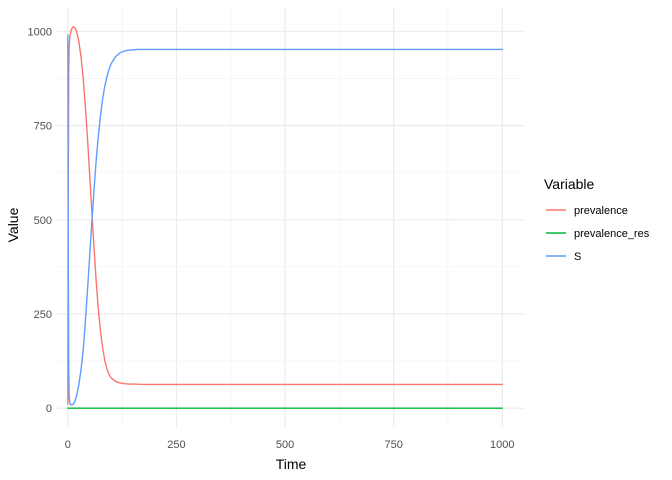 This screenshot has width=672, height=480. Describe the element at coordinates (43, 221) in the screenshot. I see `y-tick-label: 500` at that location.